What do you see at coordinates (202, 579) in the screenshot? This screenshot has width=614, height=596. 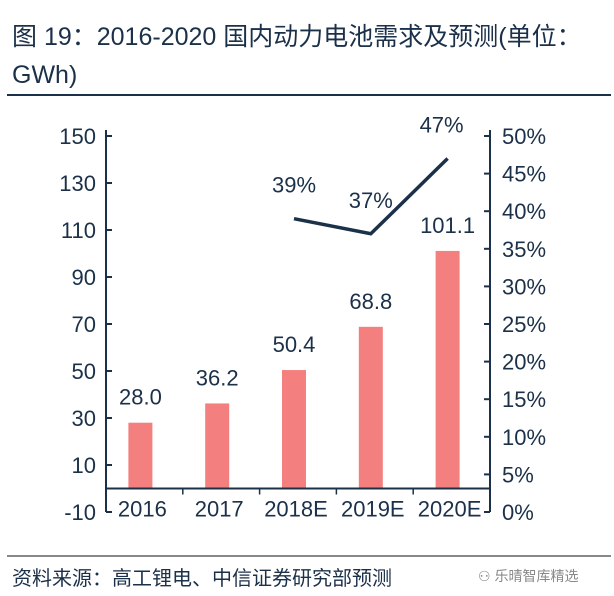 I see `source-note: 资料来源：高工锂电、中信证券研究部预测` at bounding box center [202, 579].